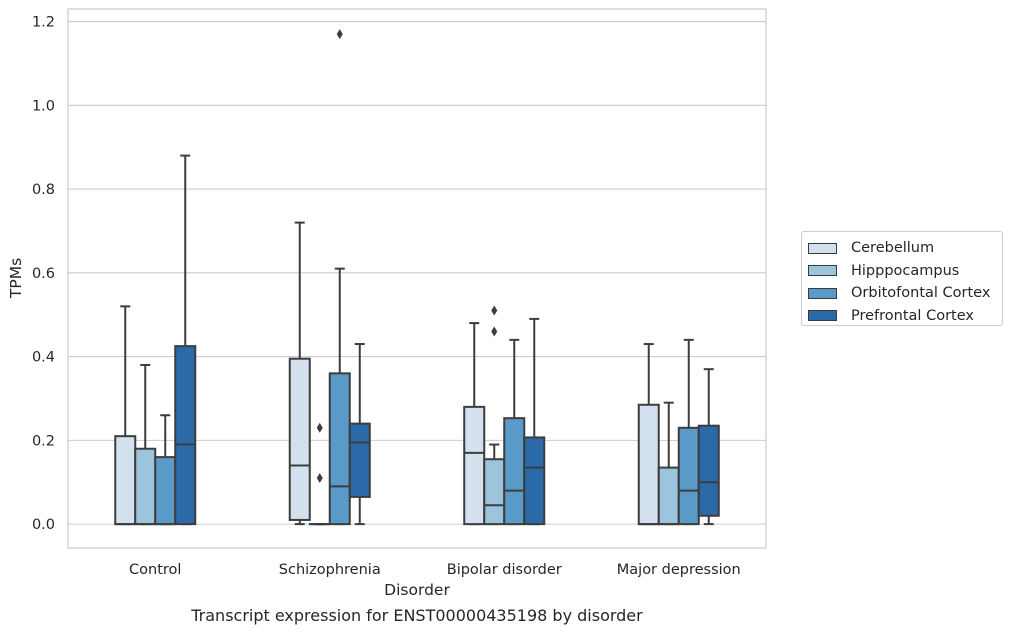 The height and width of the screenshot is (634, 1014). What do you see at coordinates (417, 590) in the screenshot?
I see `x-axis-label: Disorder` at bounding box center [417, 590].